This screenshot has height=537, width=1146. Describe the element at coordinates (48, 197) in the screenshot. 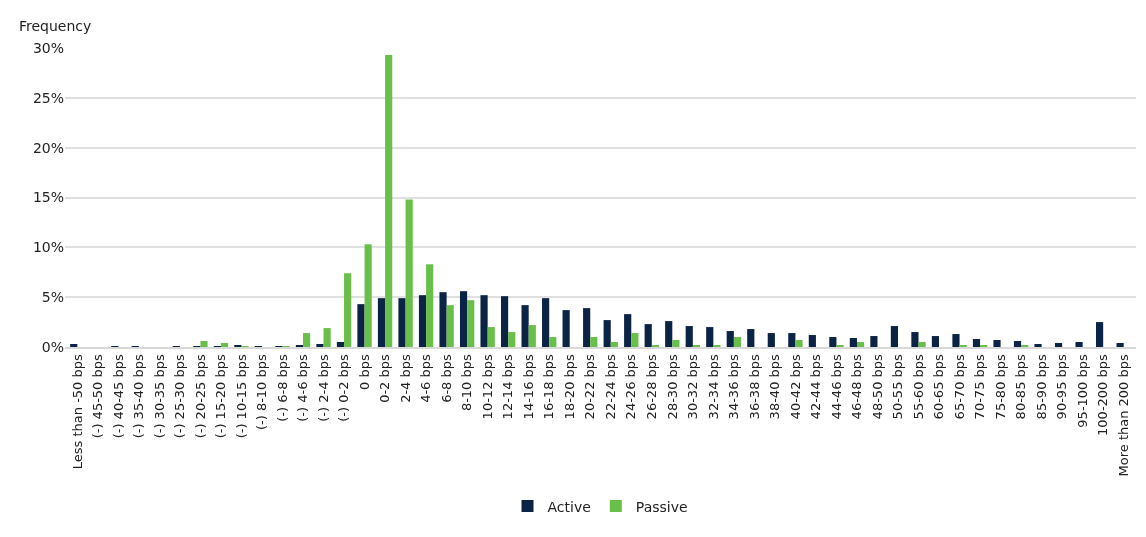

I see `y-tick-label: 15%` at that location.